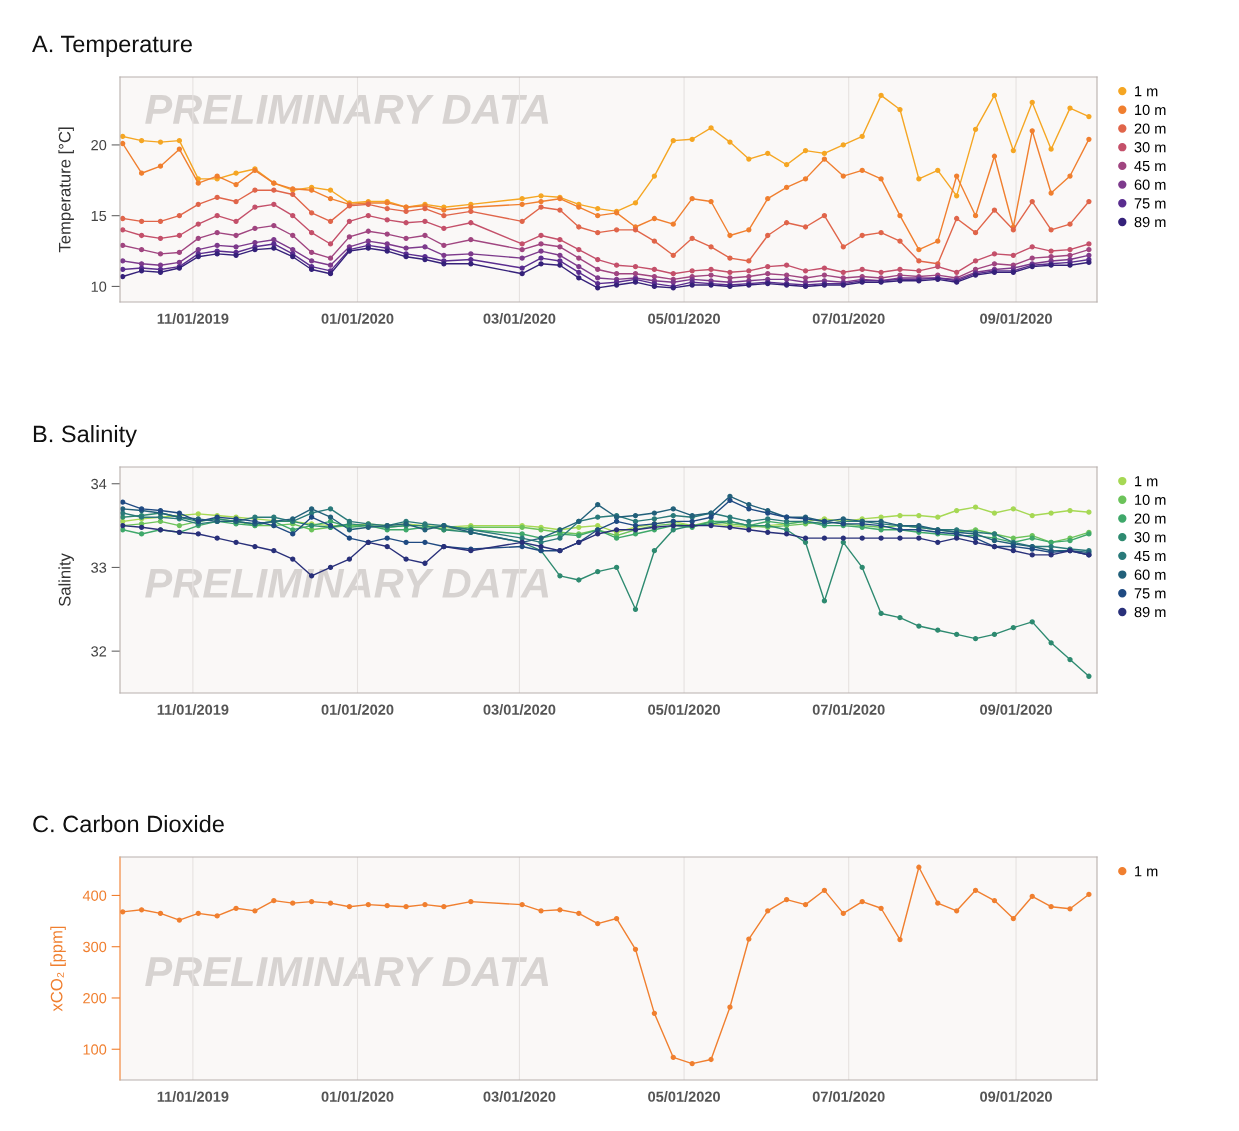 This screenshot has width=1239, height=1131. I want to click on y-tick-label: 100, so click(95, 1049).